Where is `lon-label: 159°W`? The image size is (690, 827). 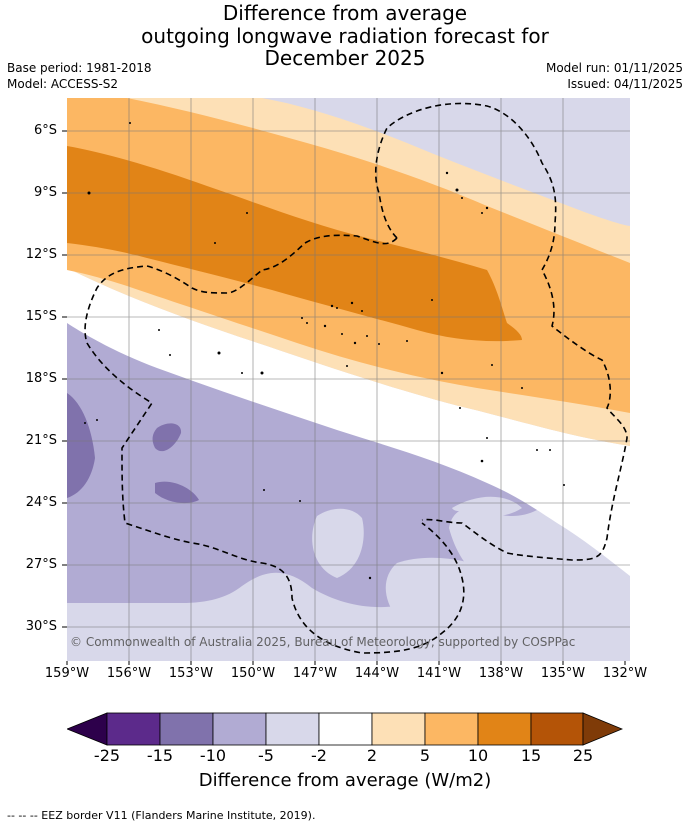 lon-label: 159°W is located at coordinates (67, 673).